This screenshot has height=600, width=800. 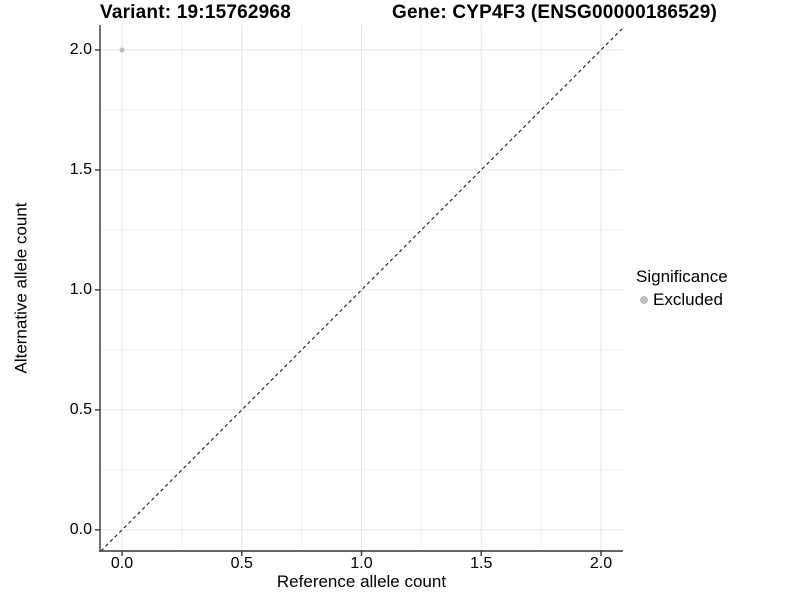 What do you see at coordinates (80, 289) in the screenshot?
I see `y-tick-label: 1.0` at bounding box center [80, 289].